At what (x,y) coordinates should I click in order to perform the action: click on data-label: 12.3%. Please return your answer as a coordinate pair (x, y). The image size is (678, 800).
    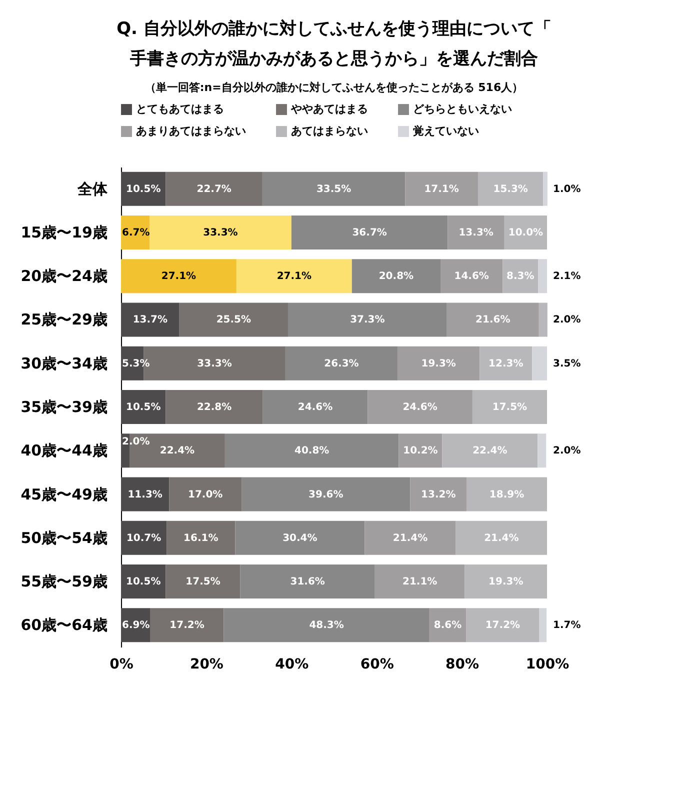
    Looking at the image, I should click on (506, 364).